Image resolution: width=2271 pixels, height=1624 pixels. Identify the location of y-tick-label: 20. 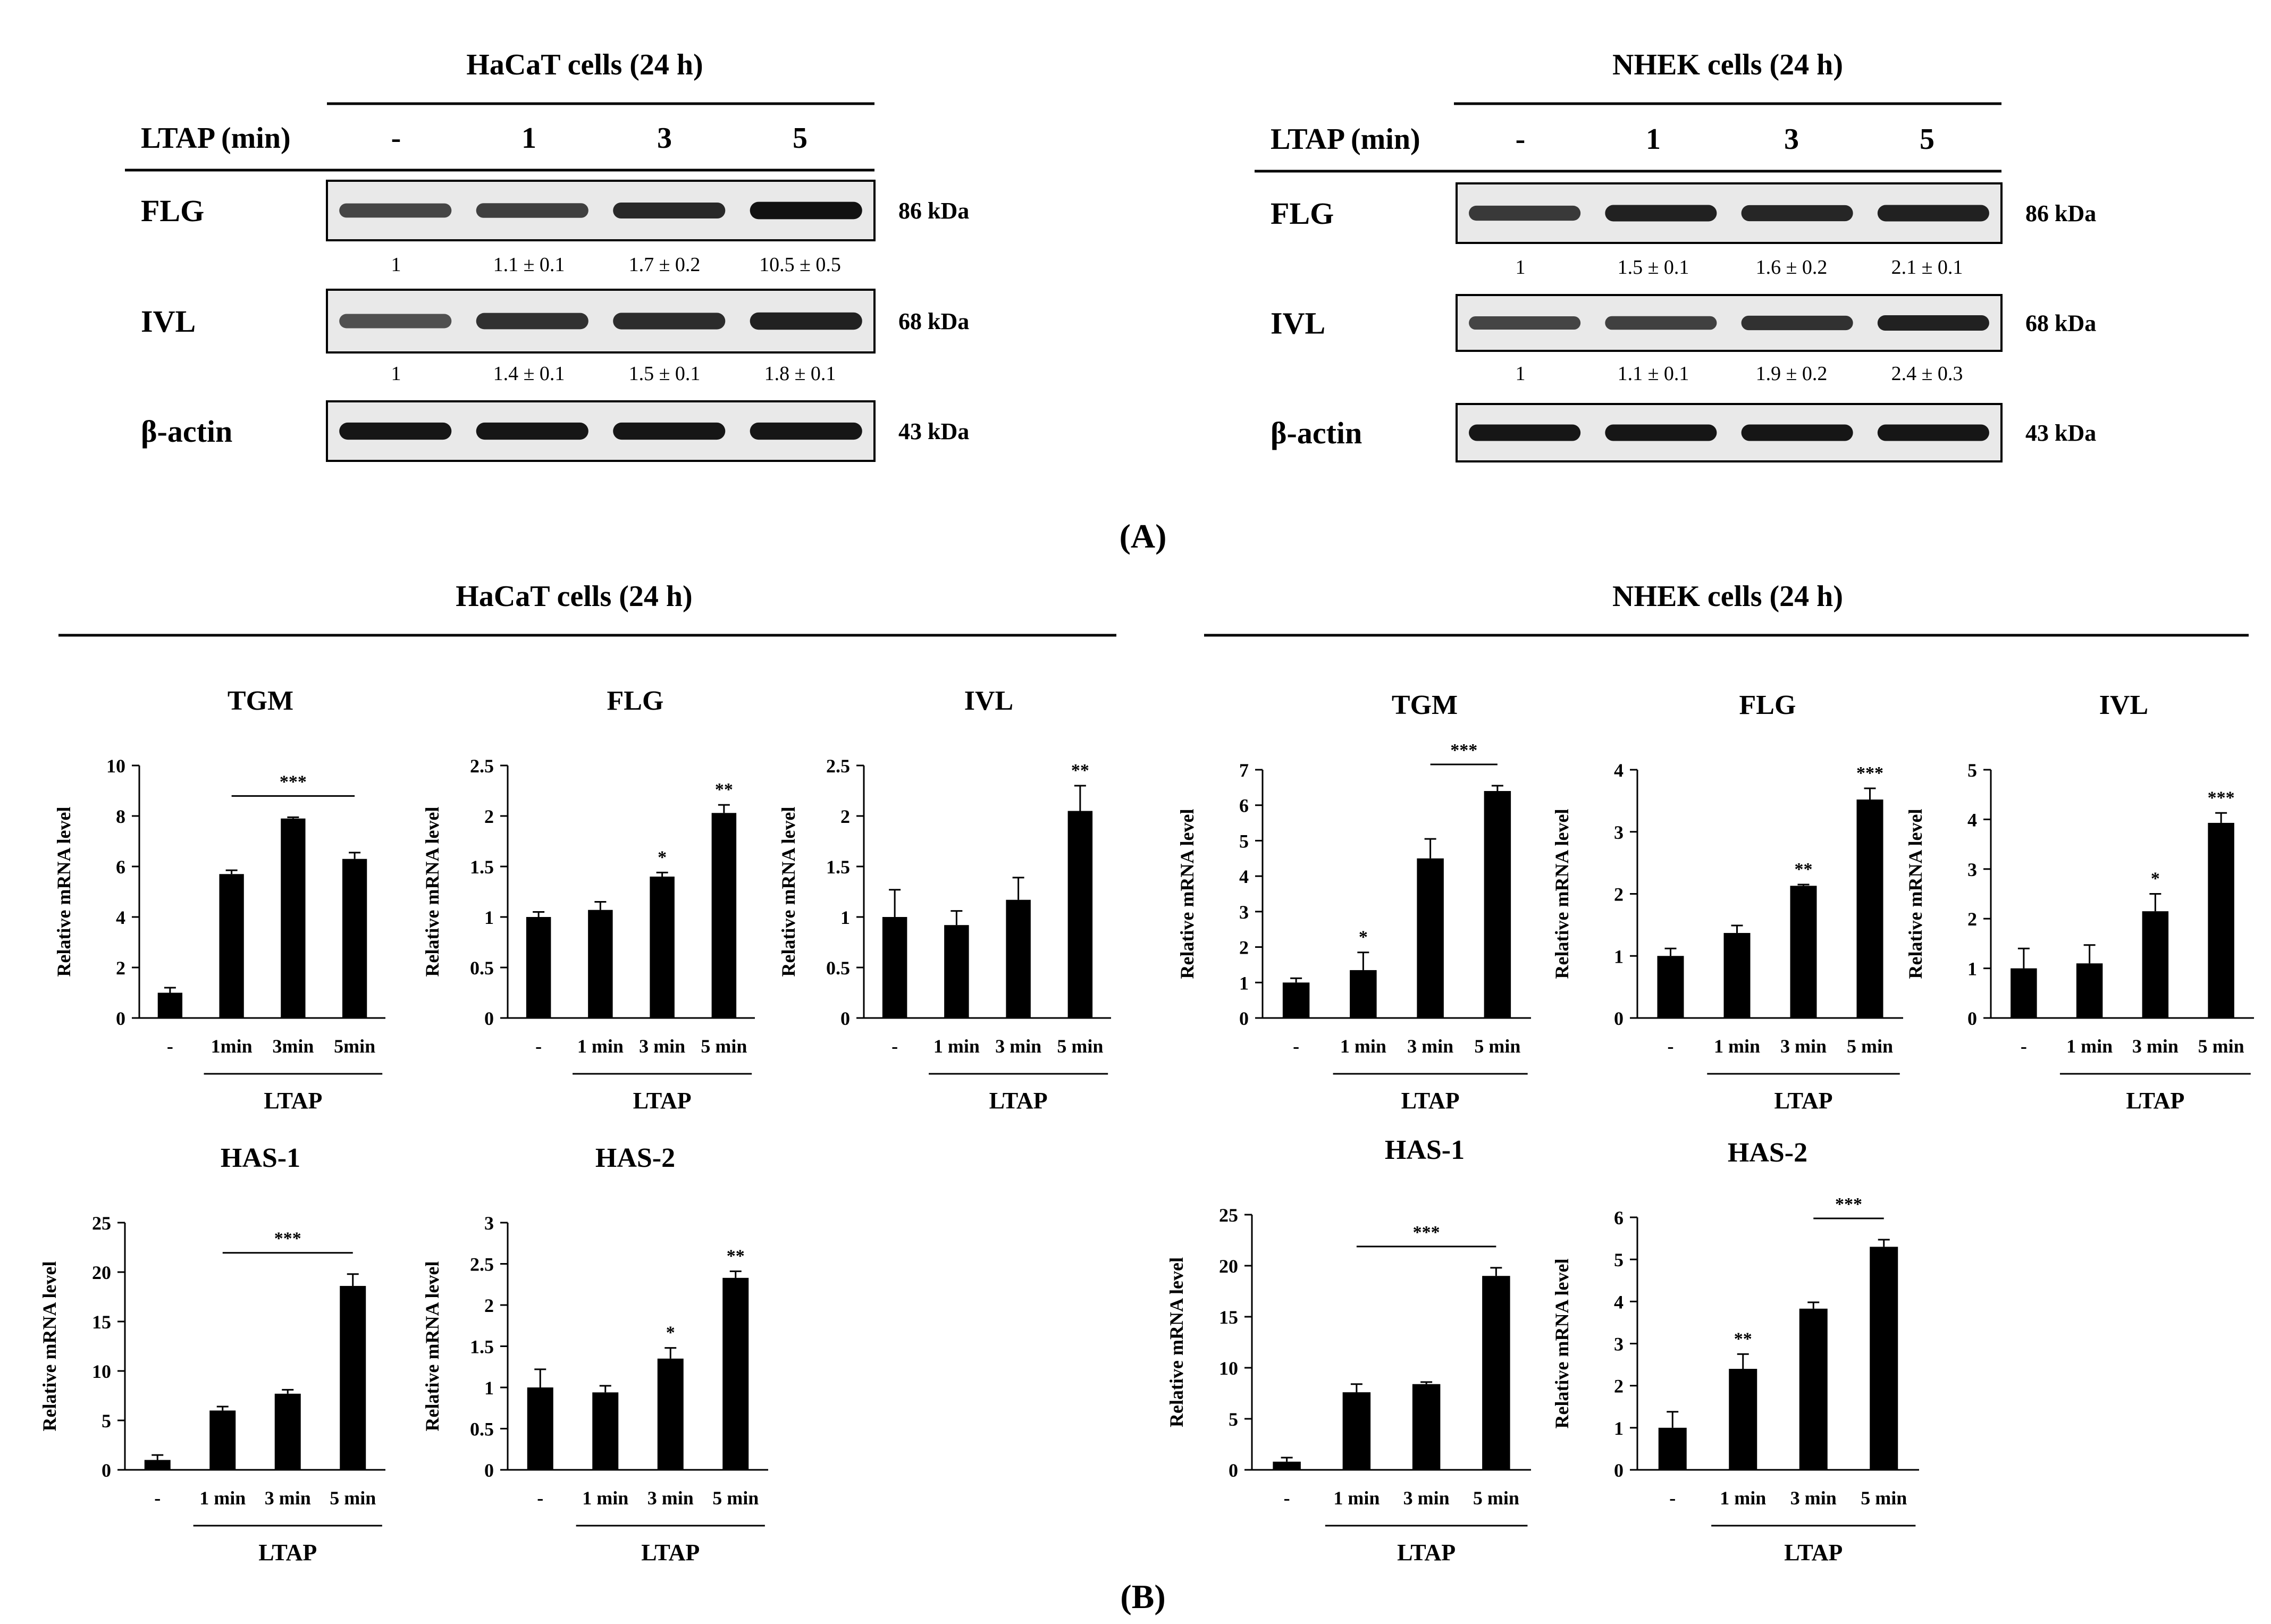
(101, 1273).